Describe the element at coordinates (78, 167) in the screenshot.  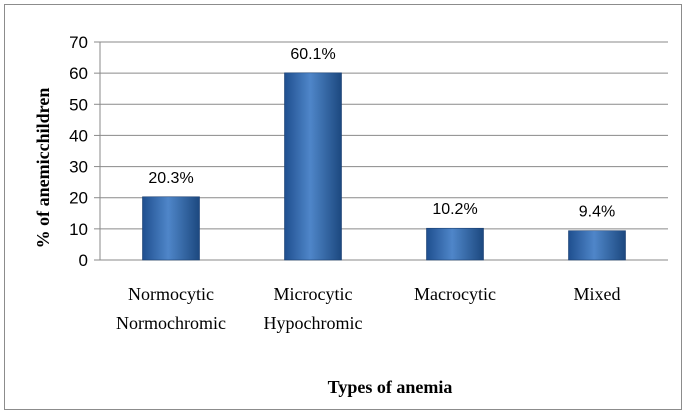
I see `y-tick-label: 30` at that location.